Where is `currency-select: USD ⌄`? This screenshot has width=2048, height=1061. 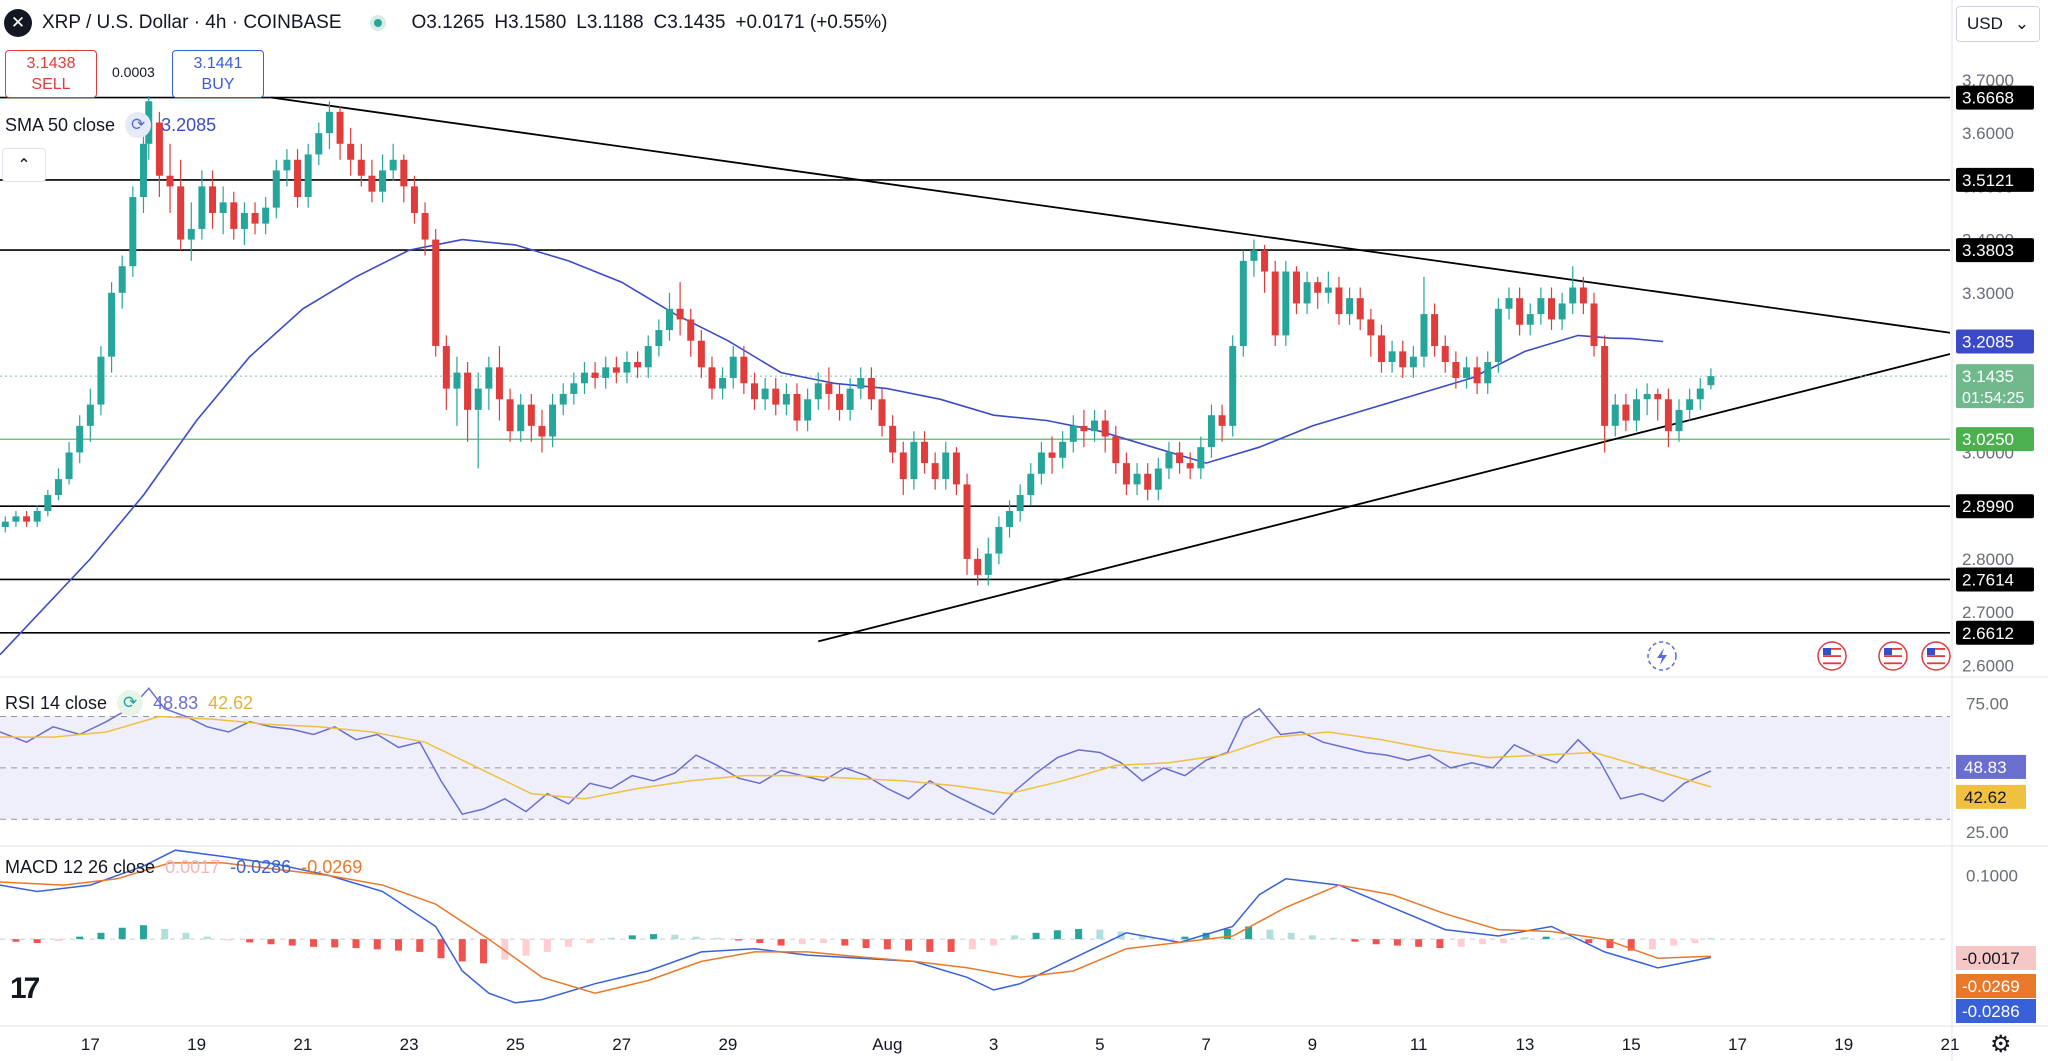
currency-select: USD ⌄ is located at coordinates (1998, 24).